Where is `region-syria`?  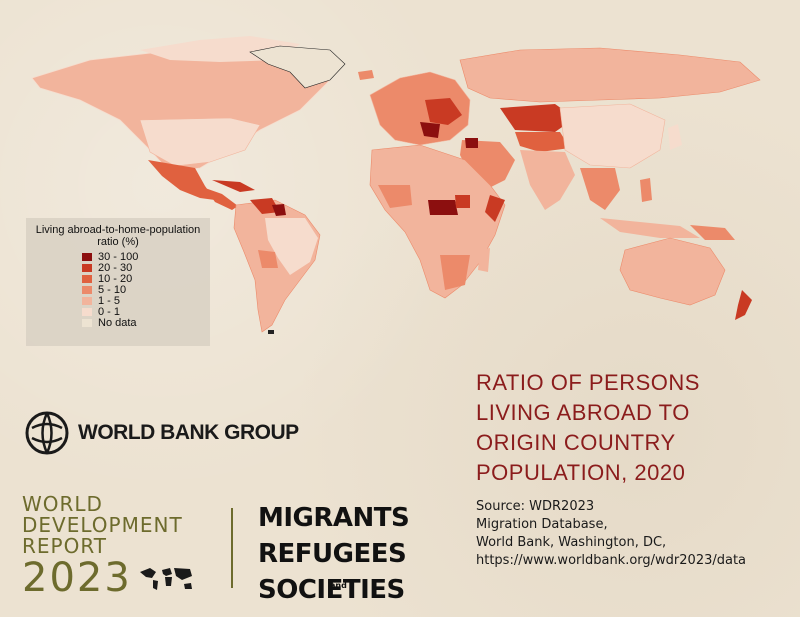
region-syria is located at coordinates (471, 143).